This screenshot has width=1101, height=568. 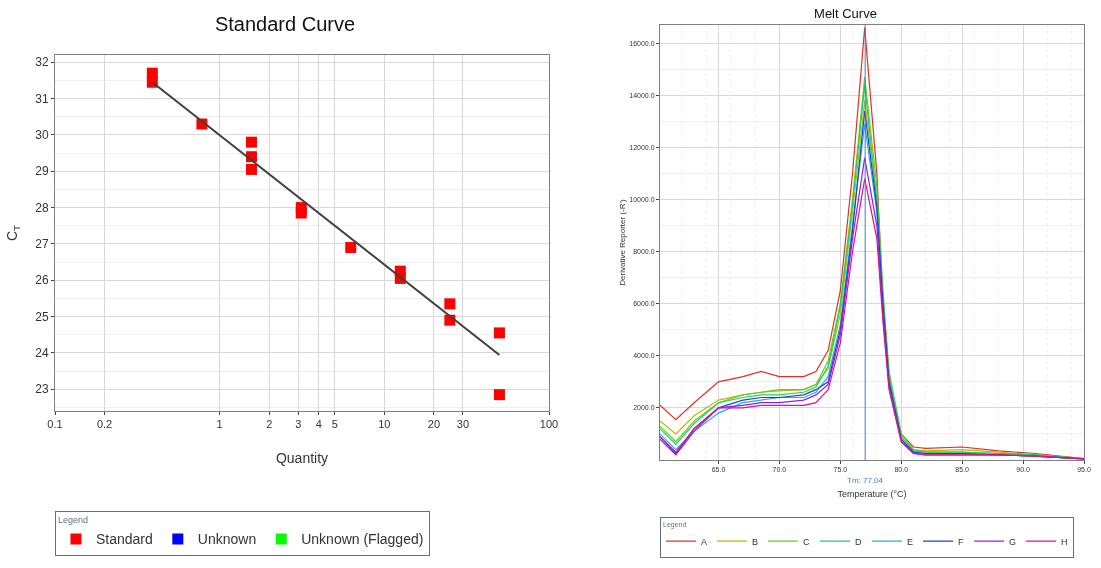 I want to click on legend-label: B, so click(x=755, y=541).